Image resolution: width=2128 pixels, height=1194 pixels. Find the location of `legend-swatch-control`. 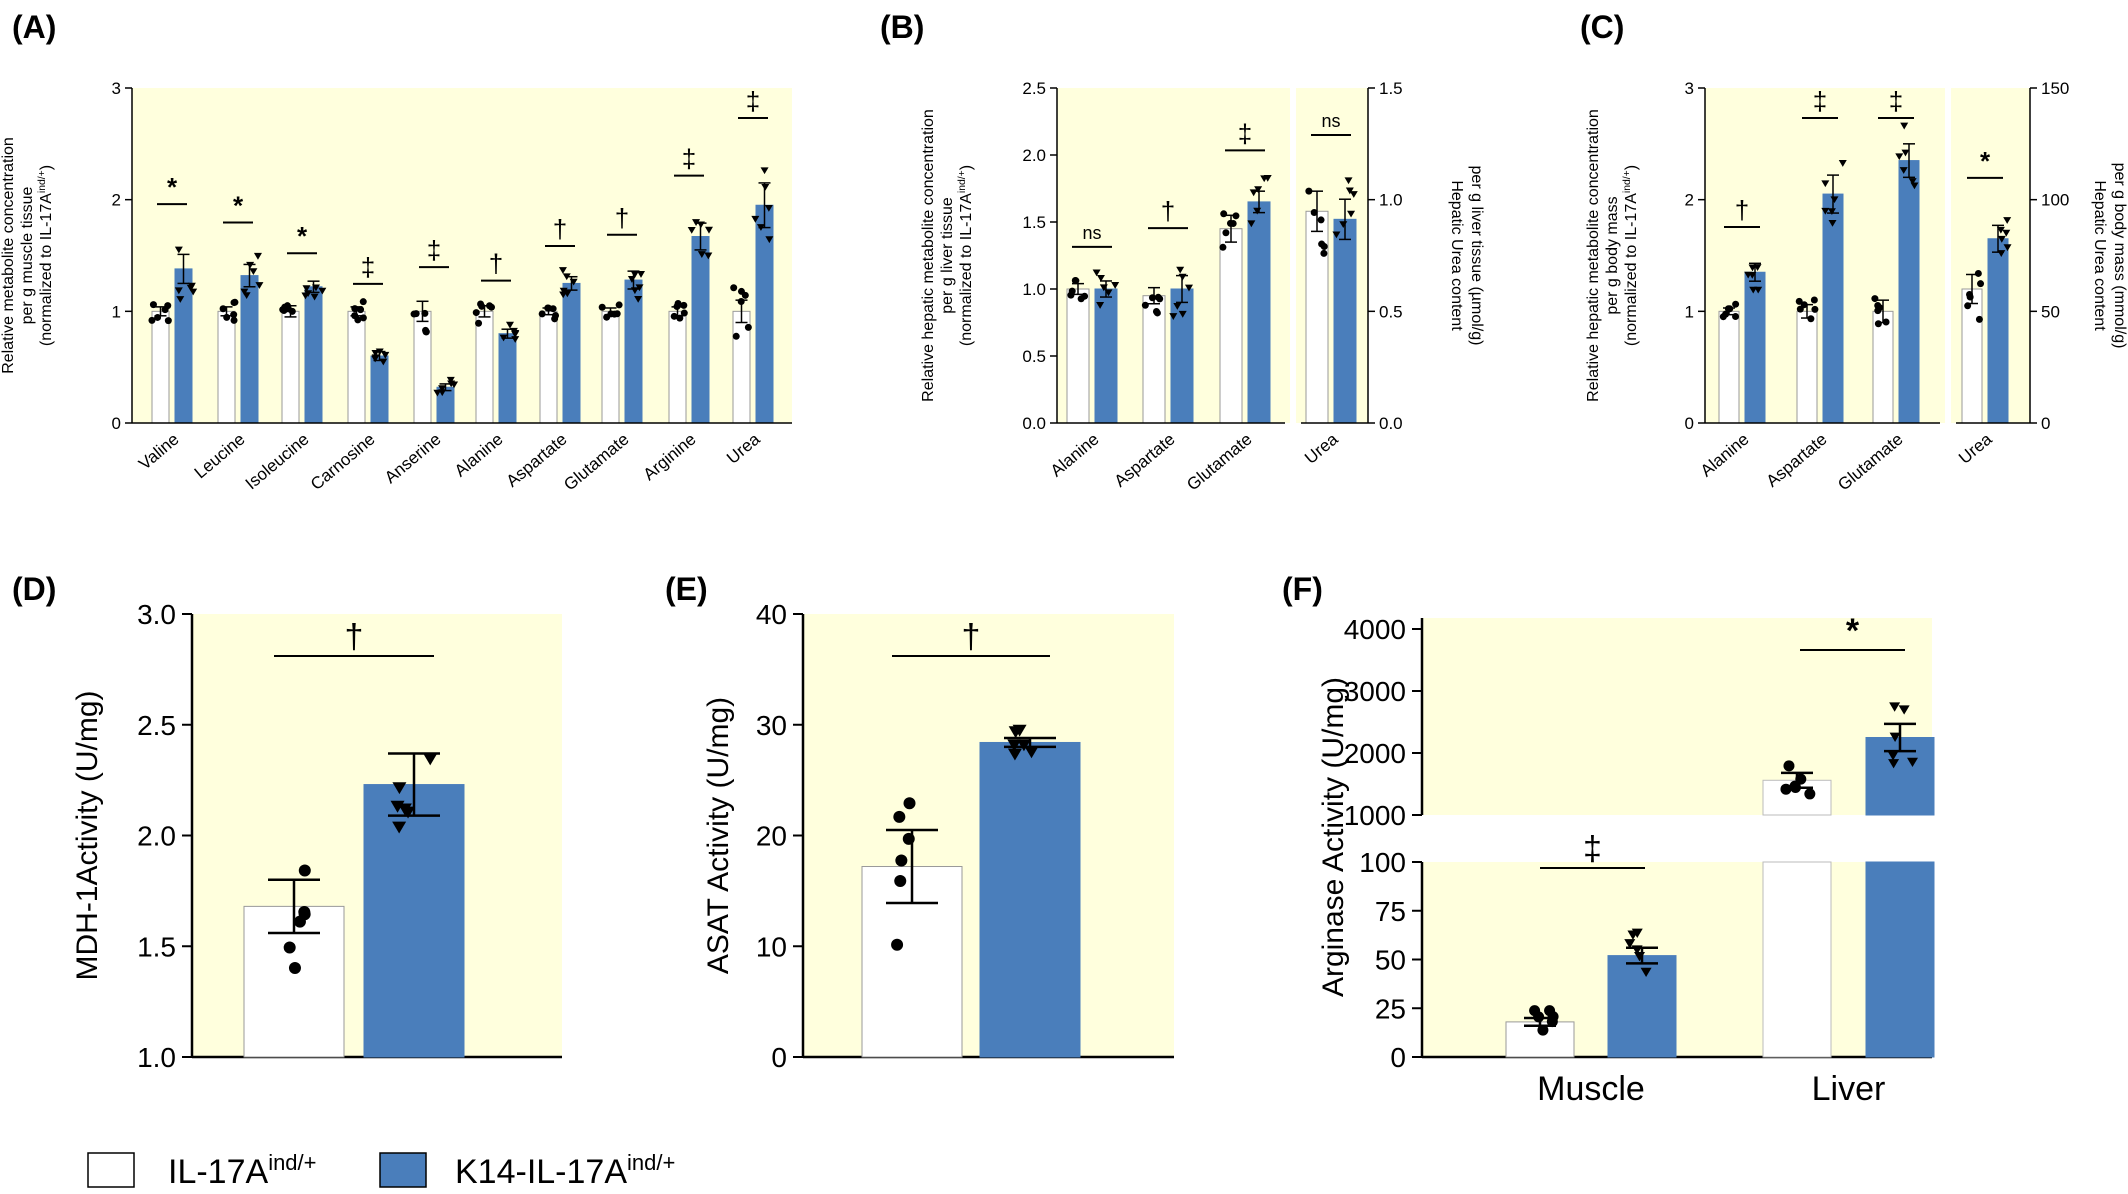

legend-swatch-control is located at coordinates (111, 1170).